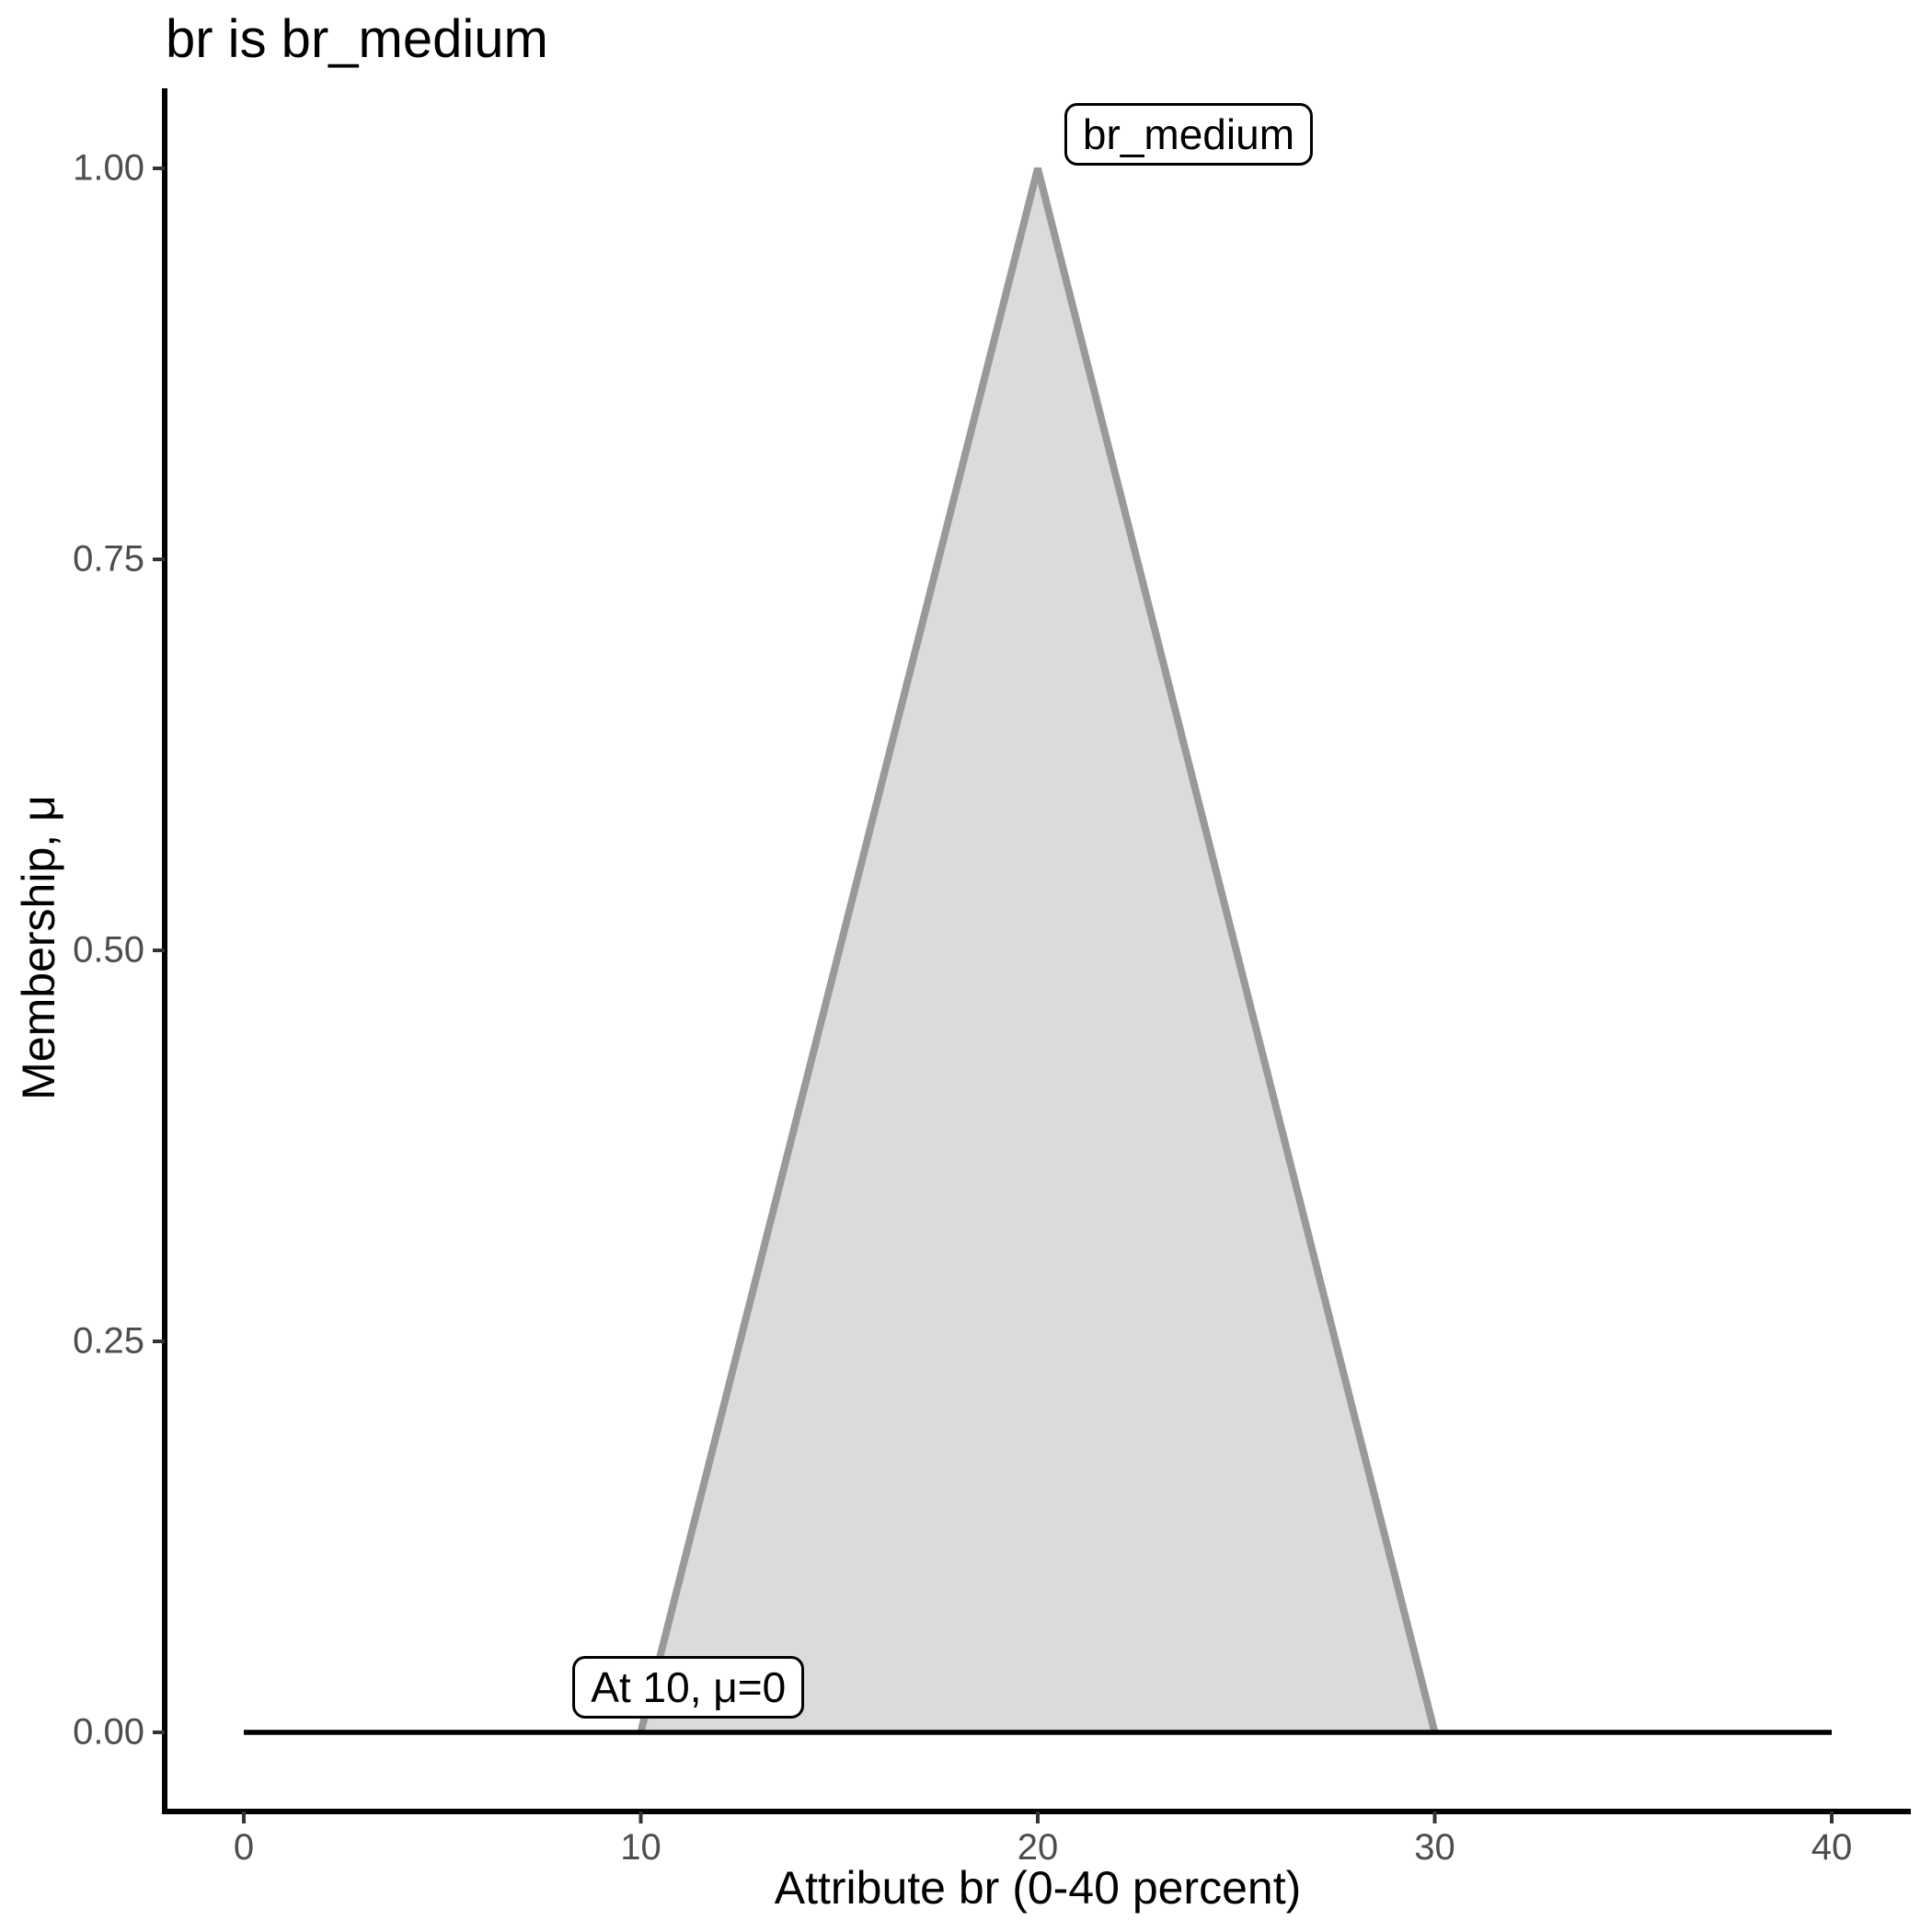  Describe the element at coordinates (357, 39) in the screenshot. I see `plot-title: br is br_medium` at that location.